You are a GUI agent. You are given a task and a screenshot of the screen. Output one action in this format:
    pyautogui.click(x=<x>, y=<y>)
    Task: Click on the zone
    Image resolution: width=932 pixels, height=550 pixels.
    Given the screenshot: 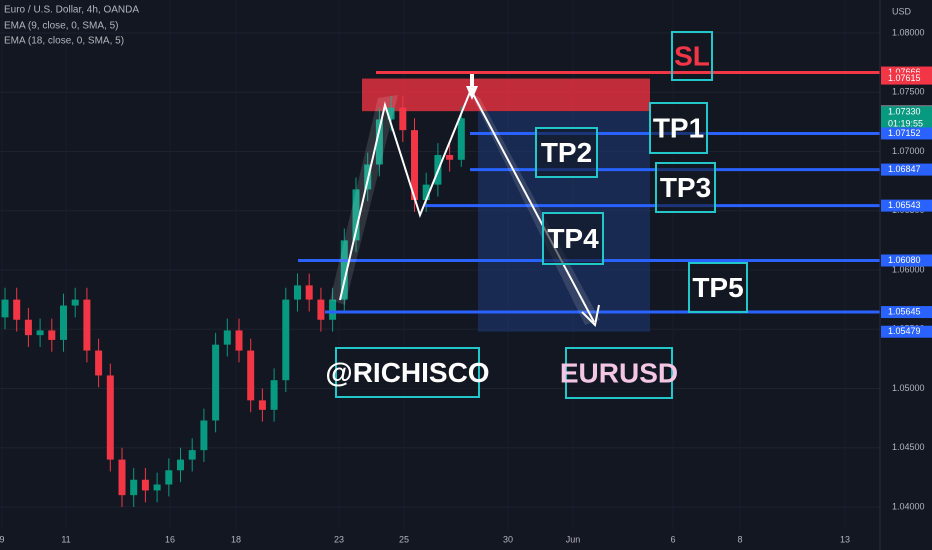 What is the action you would take?
    pyautogui.click(x=506, y=95)
    